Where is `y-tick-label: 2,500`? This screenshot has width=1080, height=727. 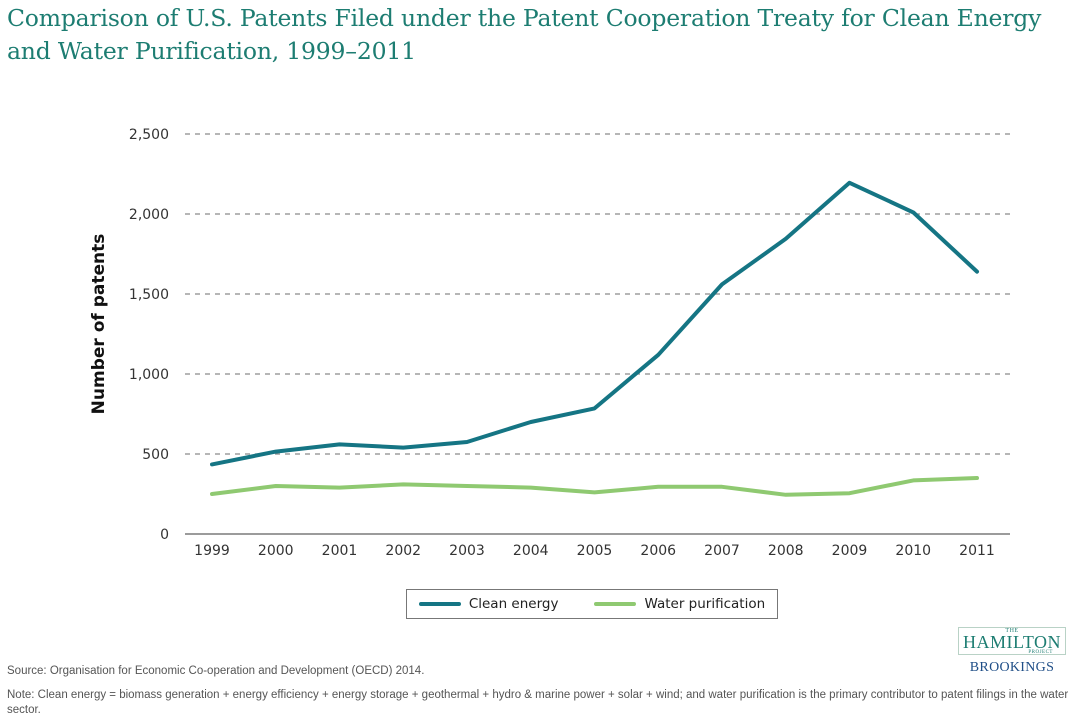
y-tick-label: 2,500 is located at coordinates (149, 135).